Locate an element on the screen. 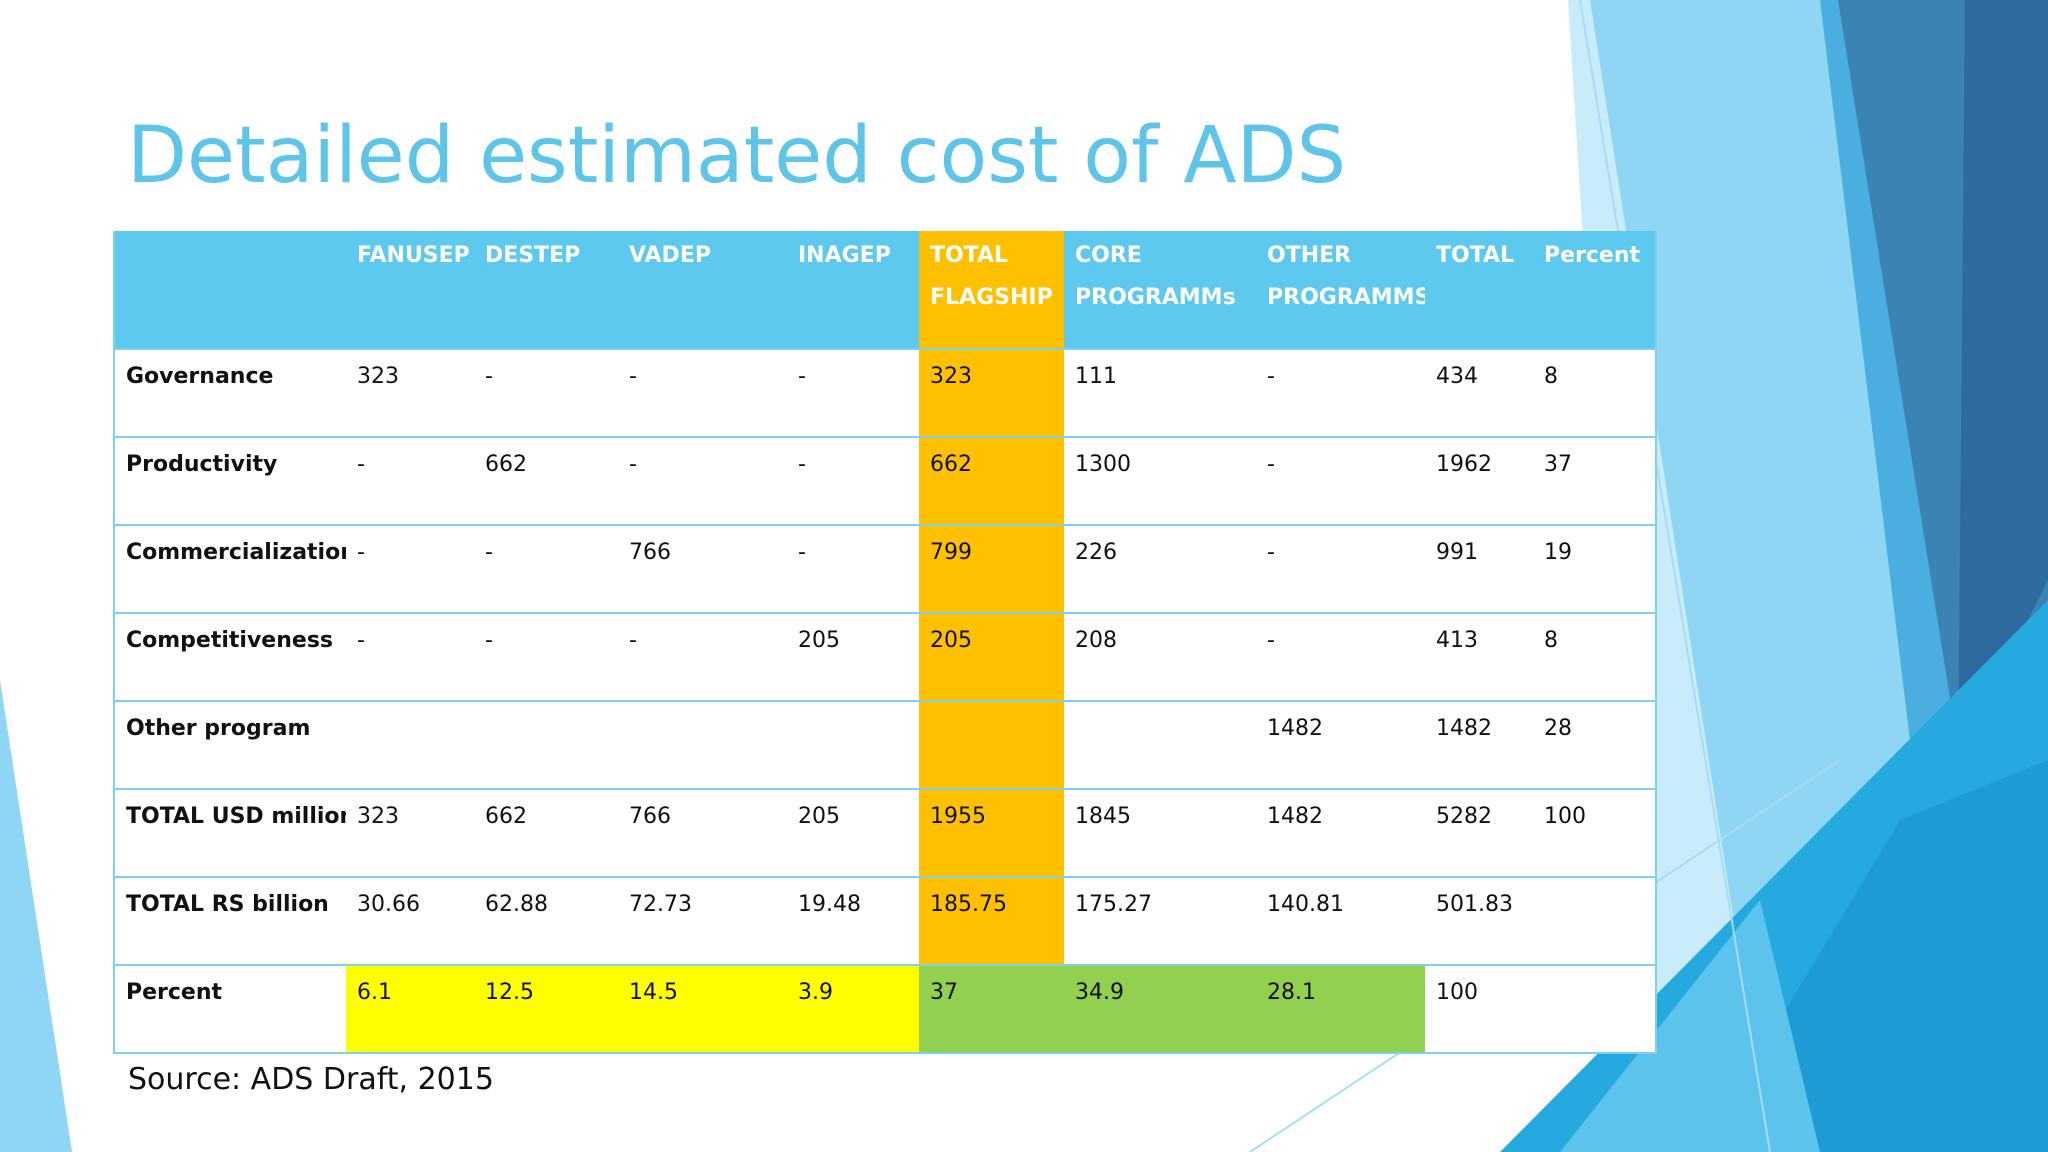 This screenshot has width=2048, height=1152. slide-title: Detailed estimated cost of ADS is located at coordinates (737, 156).